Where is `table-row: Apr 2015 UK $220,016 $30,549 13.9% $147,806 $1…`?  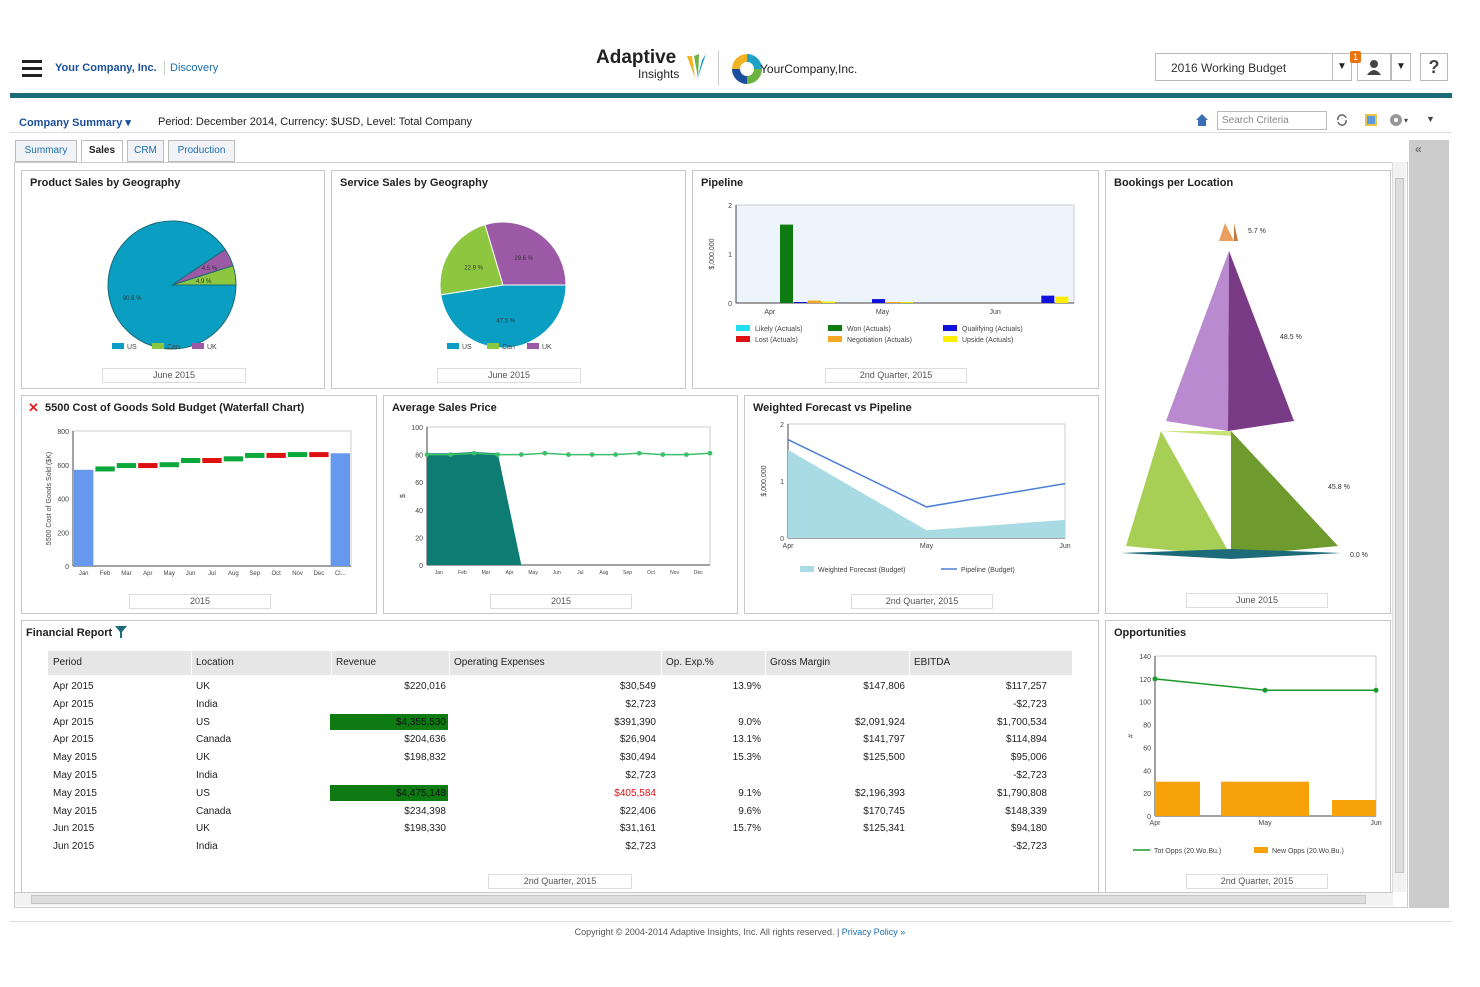
table-row: Apr 2015 UK $220,016 $30,549 13.9% $147,806 $1… is located at coordinates (553, 687).